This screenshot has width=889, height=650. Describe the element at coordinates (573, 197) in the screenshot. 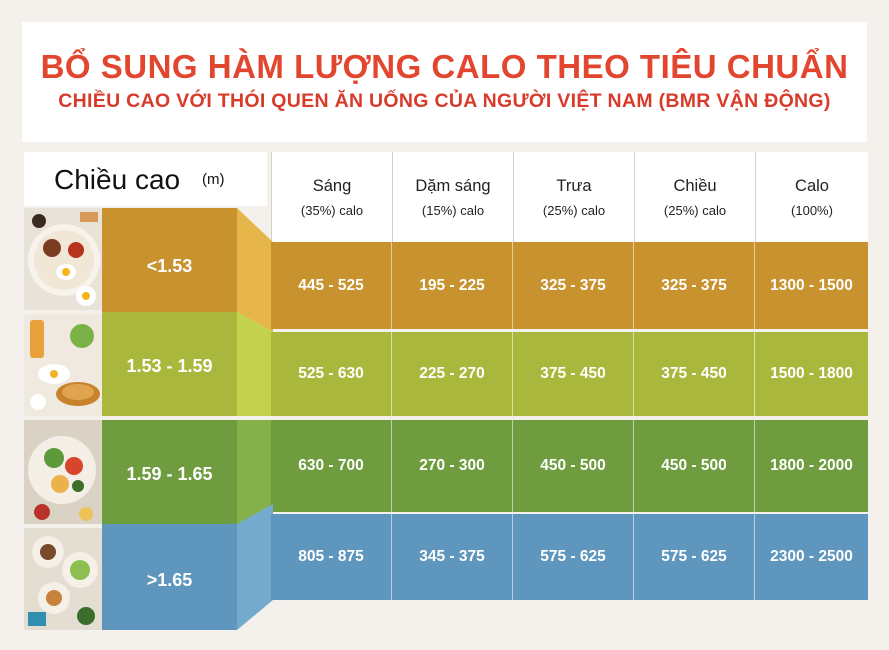

I see `column-header-trua: Trưa (25%) calo` at that location.